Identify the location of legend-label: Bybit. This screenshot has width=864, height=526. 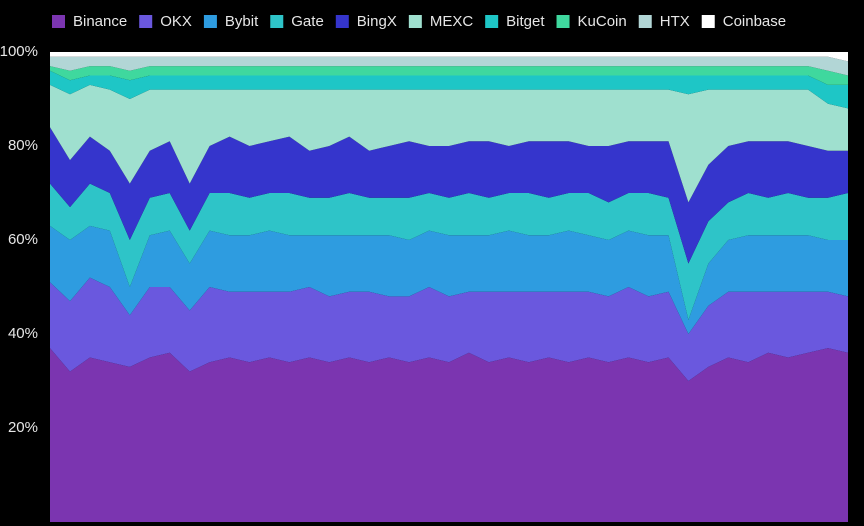
(242, 21).